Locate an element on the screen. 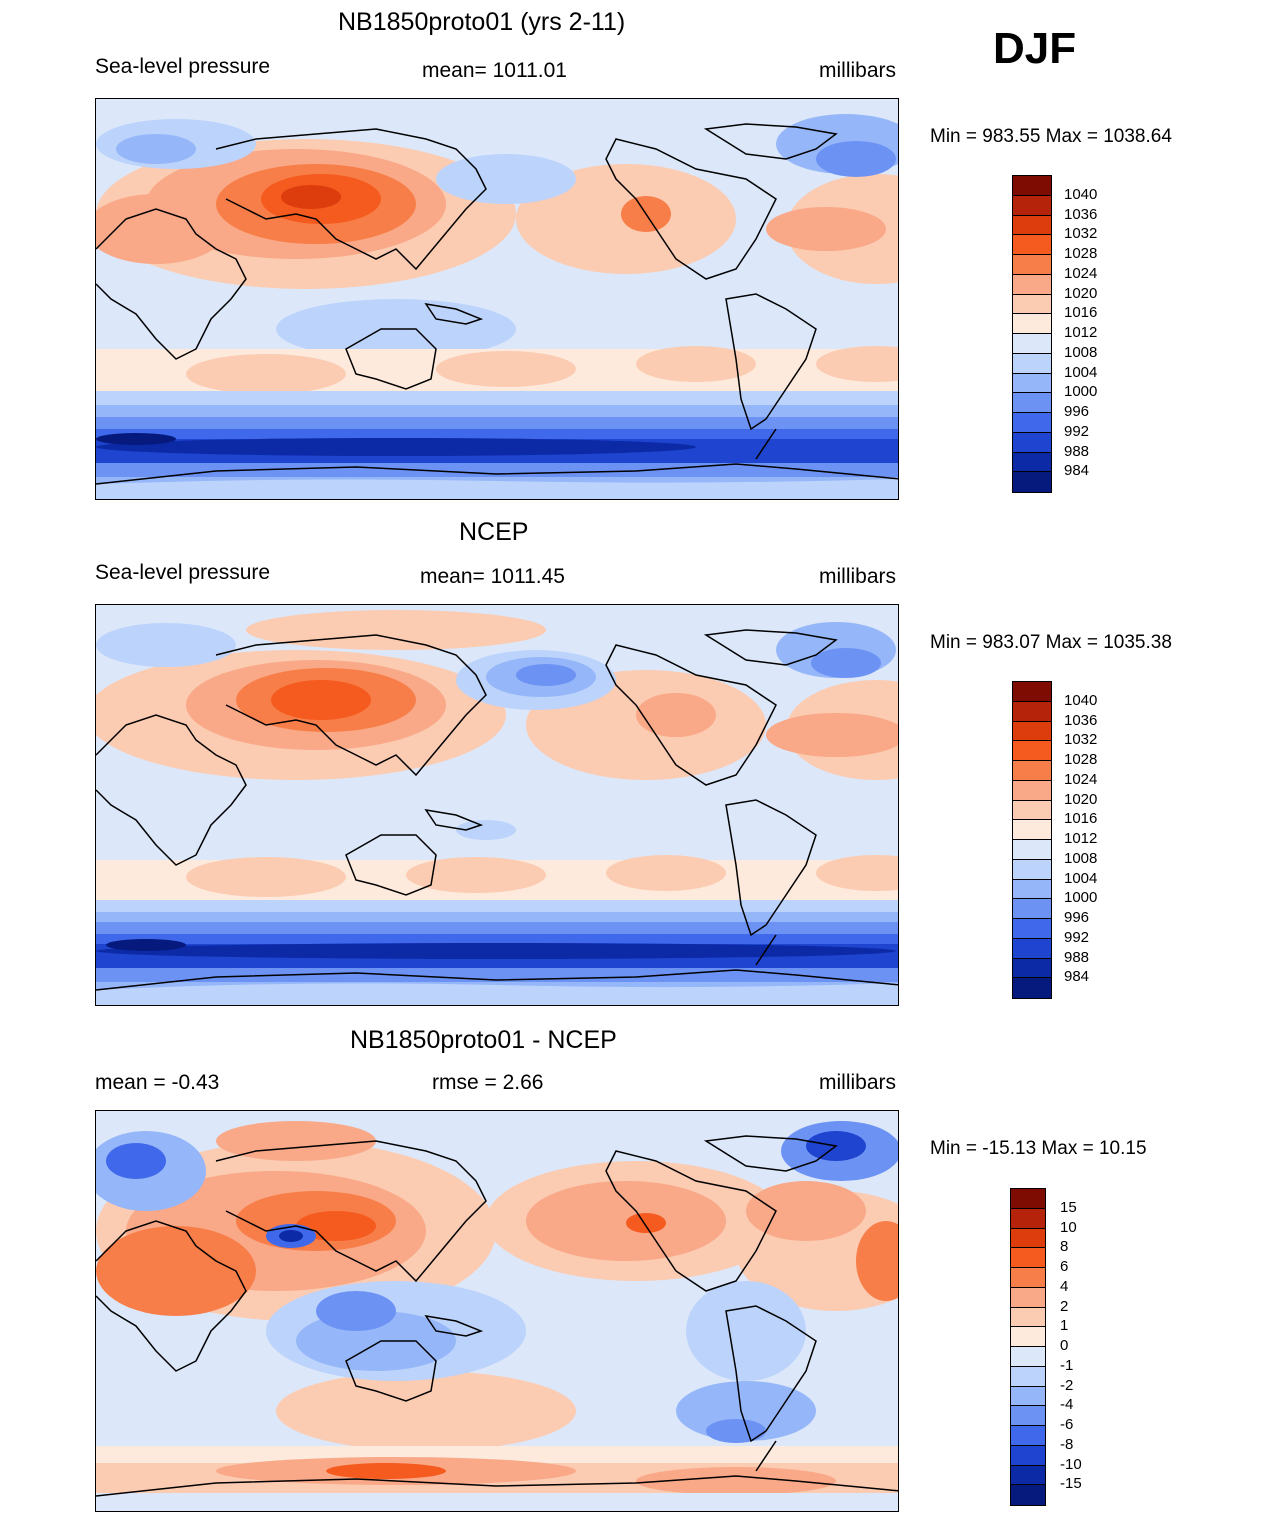 The image size is (1285, 1519). panel-3-colorbar is located at coordinates (1028, 1347).